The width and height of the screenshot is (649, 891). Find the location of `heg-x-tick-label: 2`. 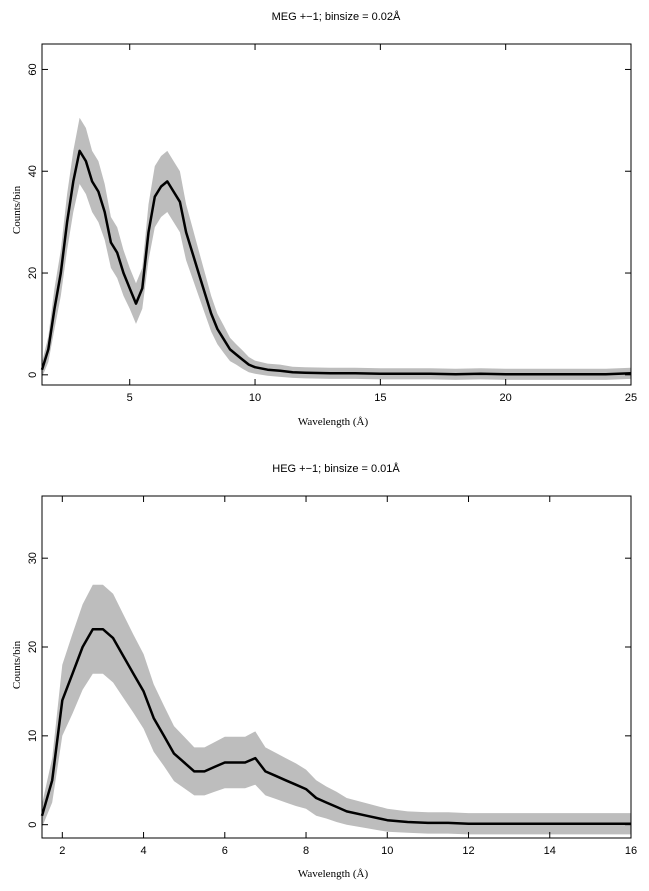

heg-x-tick-label: 2 is located at coordinates (62, 851).